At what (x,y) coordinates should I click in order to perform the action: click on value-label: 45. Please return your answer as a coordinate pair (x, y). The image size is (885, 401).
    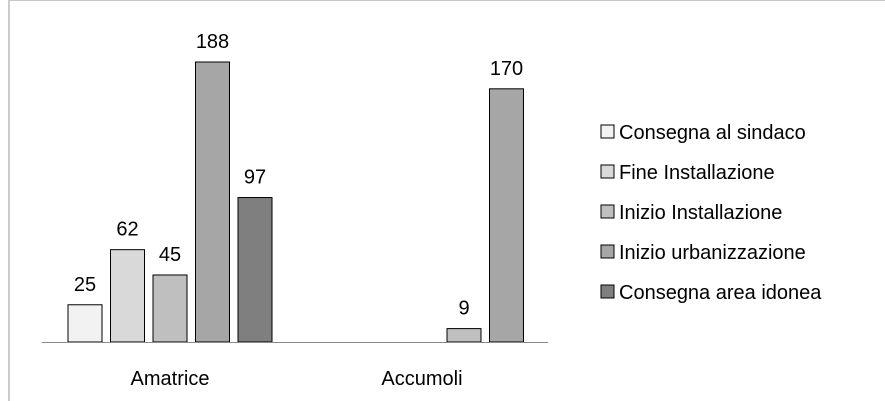
    Looking at the image, I should click on (170, 255).